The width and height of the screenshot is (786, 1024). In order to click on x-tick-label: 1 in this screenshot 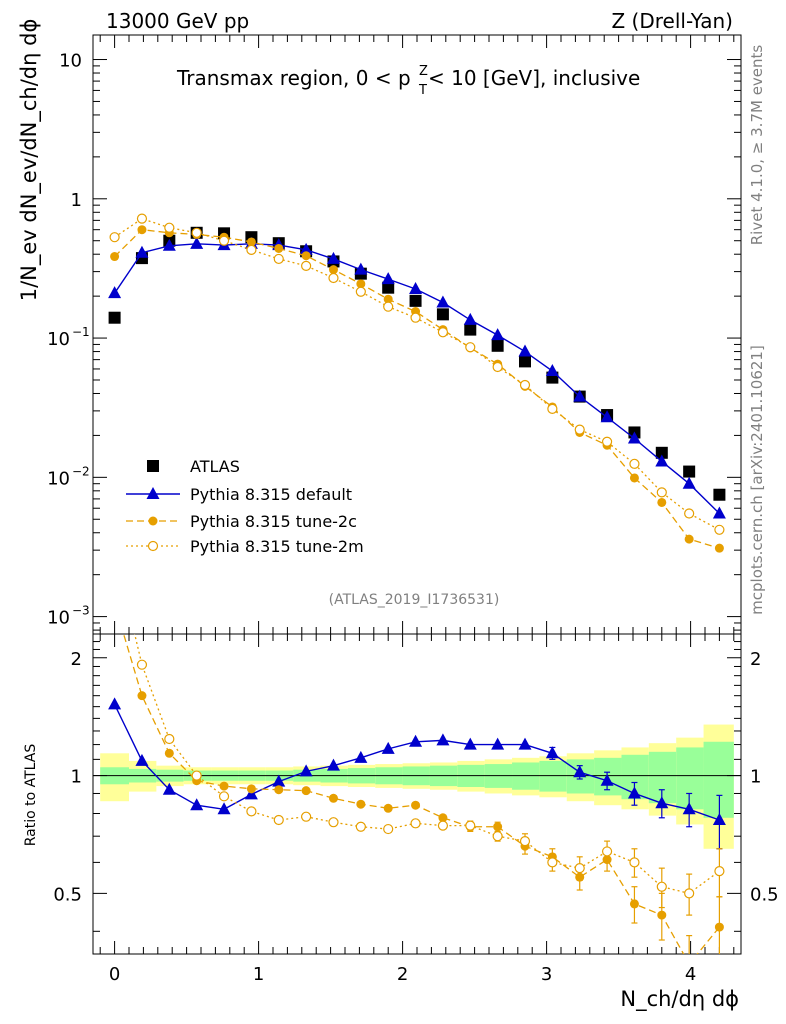, I will do `click(258, 974)`.